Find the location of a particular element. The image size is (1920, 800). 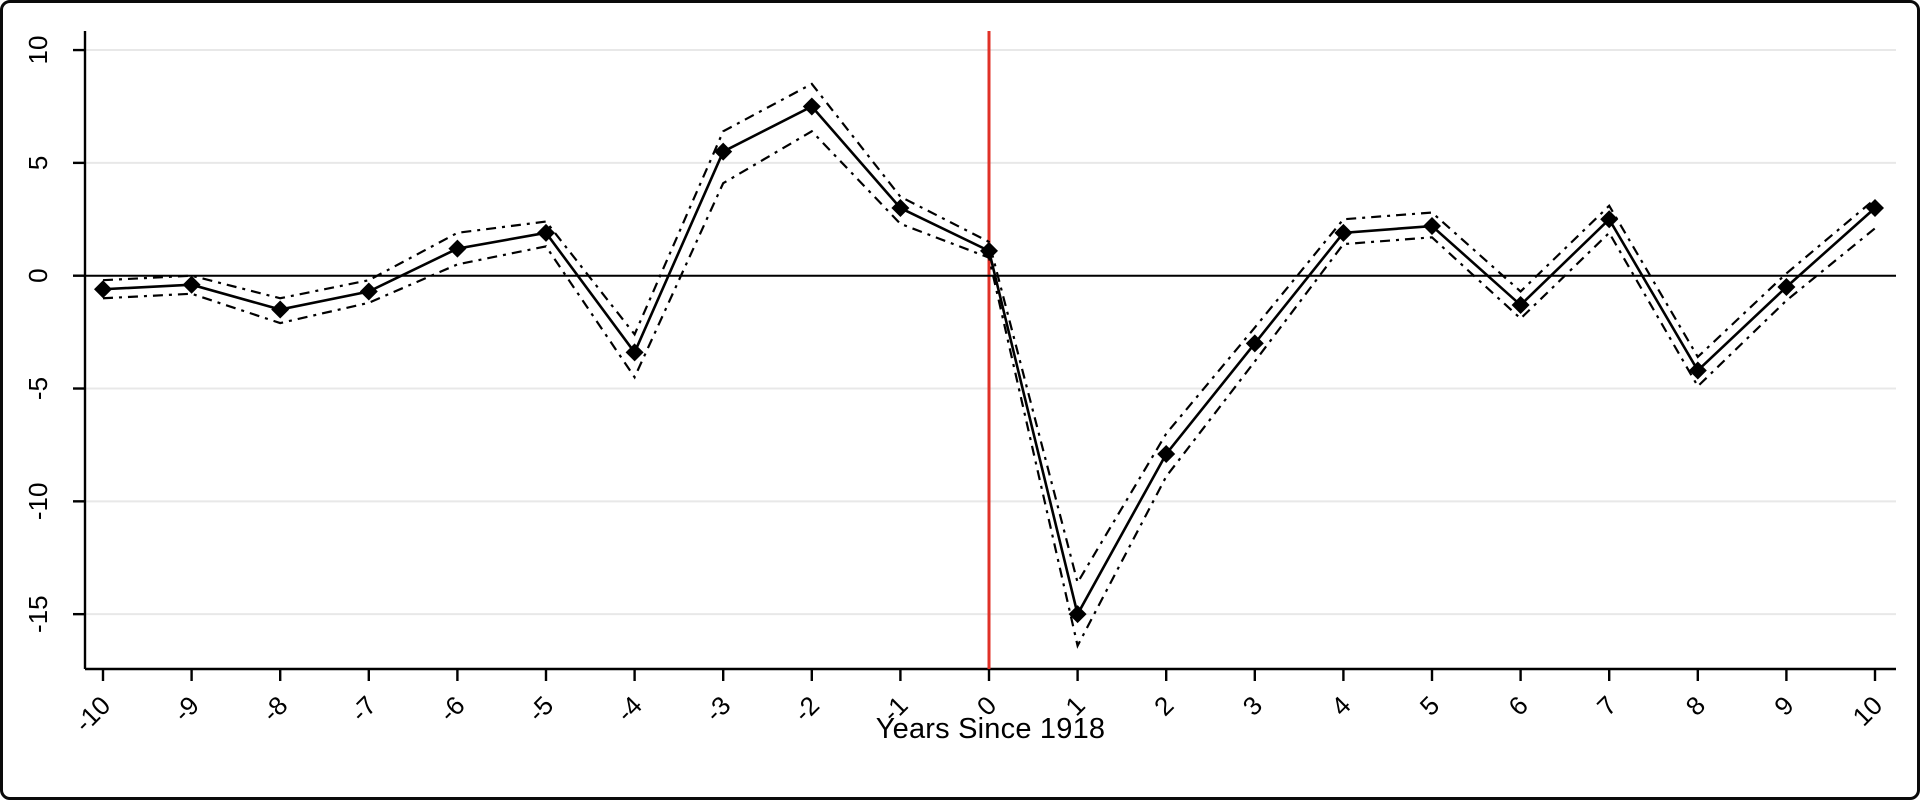

y-tick-label: -15 is located at coordinates (38, 614).